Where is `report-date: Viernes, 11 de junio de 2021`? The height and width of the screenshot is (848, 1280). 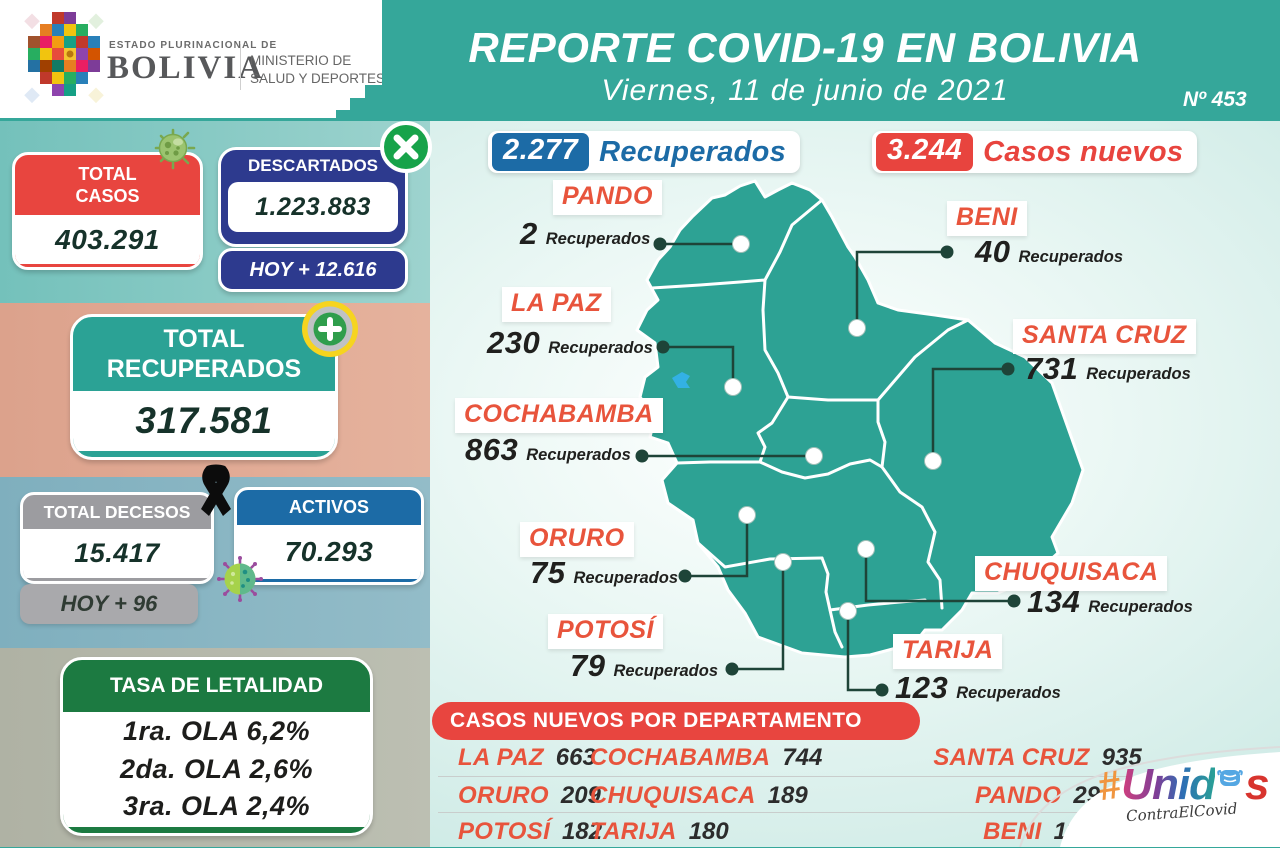
report-date: Viernes, 11 de junio de 2021 is located at coordinates (805, 90).